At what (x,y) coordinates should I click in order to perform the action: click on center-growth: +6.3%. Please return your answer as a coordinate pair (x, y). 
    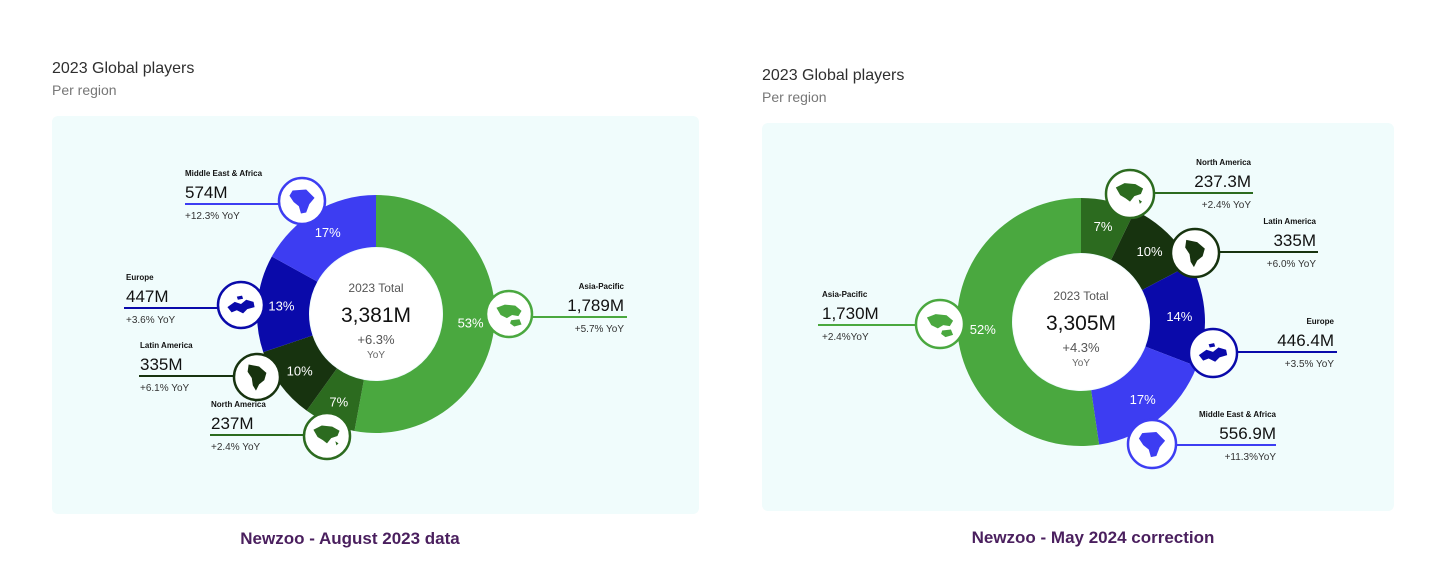
    Looking at the image, I should click on (376, 339).